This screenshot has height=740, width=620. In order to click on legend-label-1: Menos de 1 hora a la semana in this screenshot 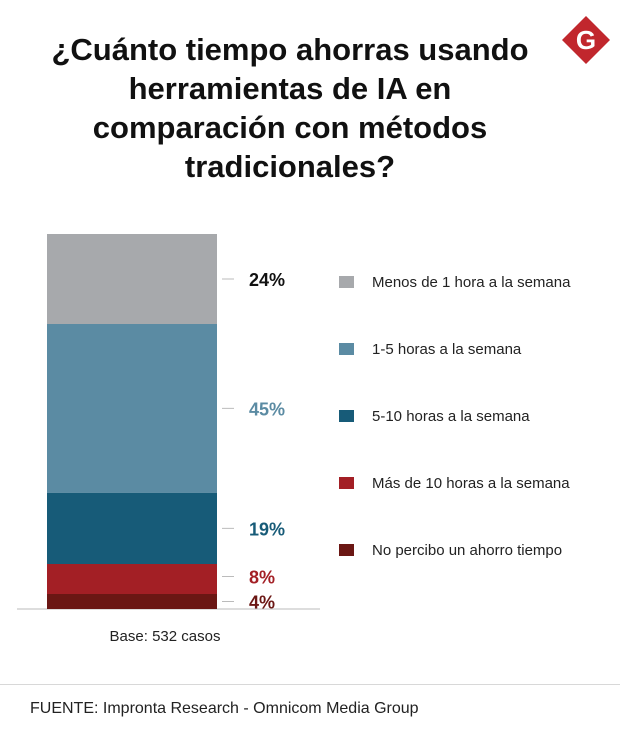, I will do `click(471, 282)`.